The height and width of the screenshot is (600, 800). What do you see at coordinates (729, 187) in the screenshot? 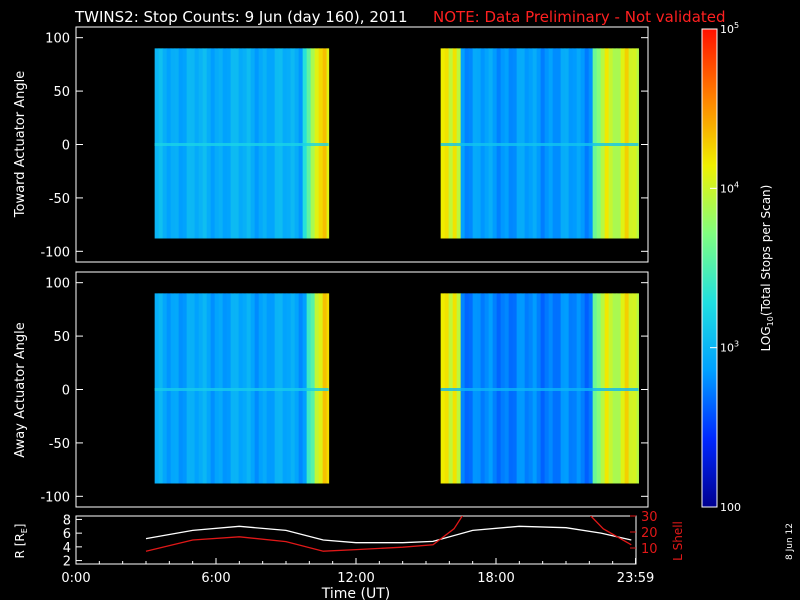
I see `colorbar-tick-label-1: 10⁴` at bounding box center [729, 187].